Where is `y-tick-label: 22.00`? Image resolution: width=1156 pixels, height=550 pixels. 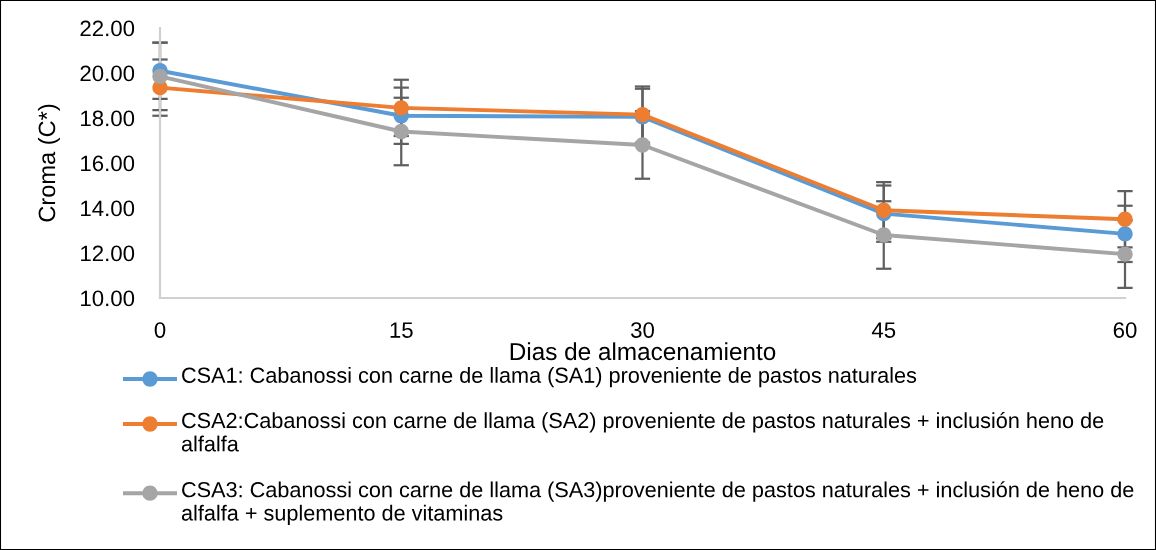 y-tick-label: 22.00 is located at coordinates (107, 28).